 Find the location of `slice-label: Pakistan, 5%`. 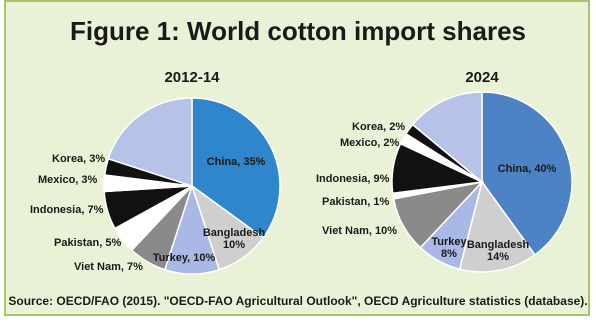

slice-label: Pakistan, 5% is located at coordinates (87, 243).